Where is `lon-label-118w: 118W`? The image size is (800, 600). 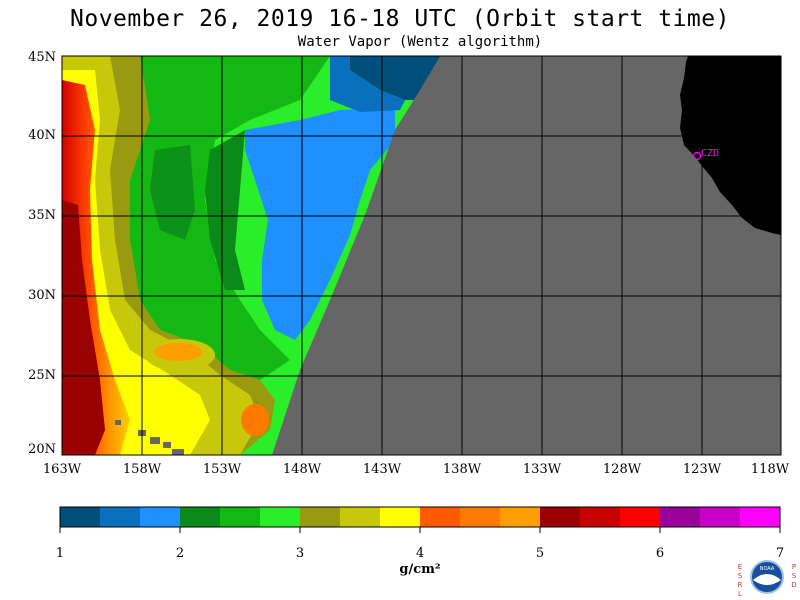
lon-label-118w: 118W is located at coordinates (770, 469).